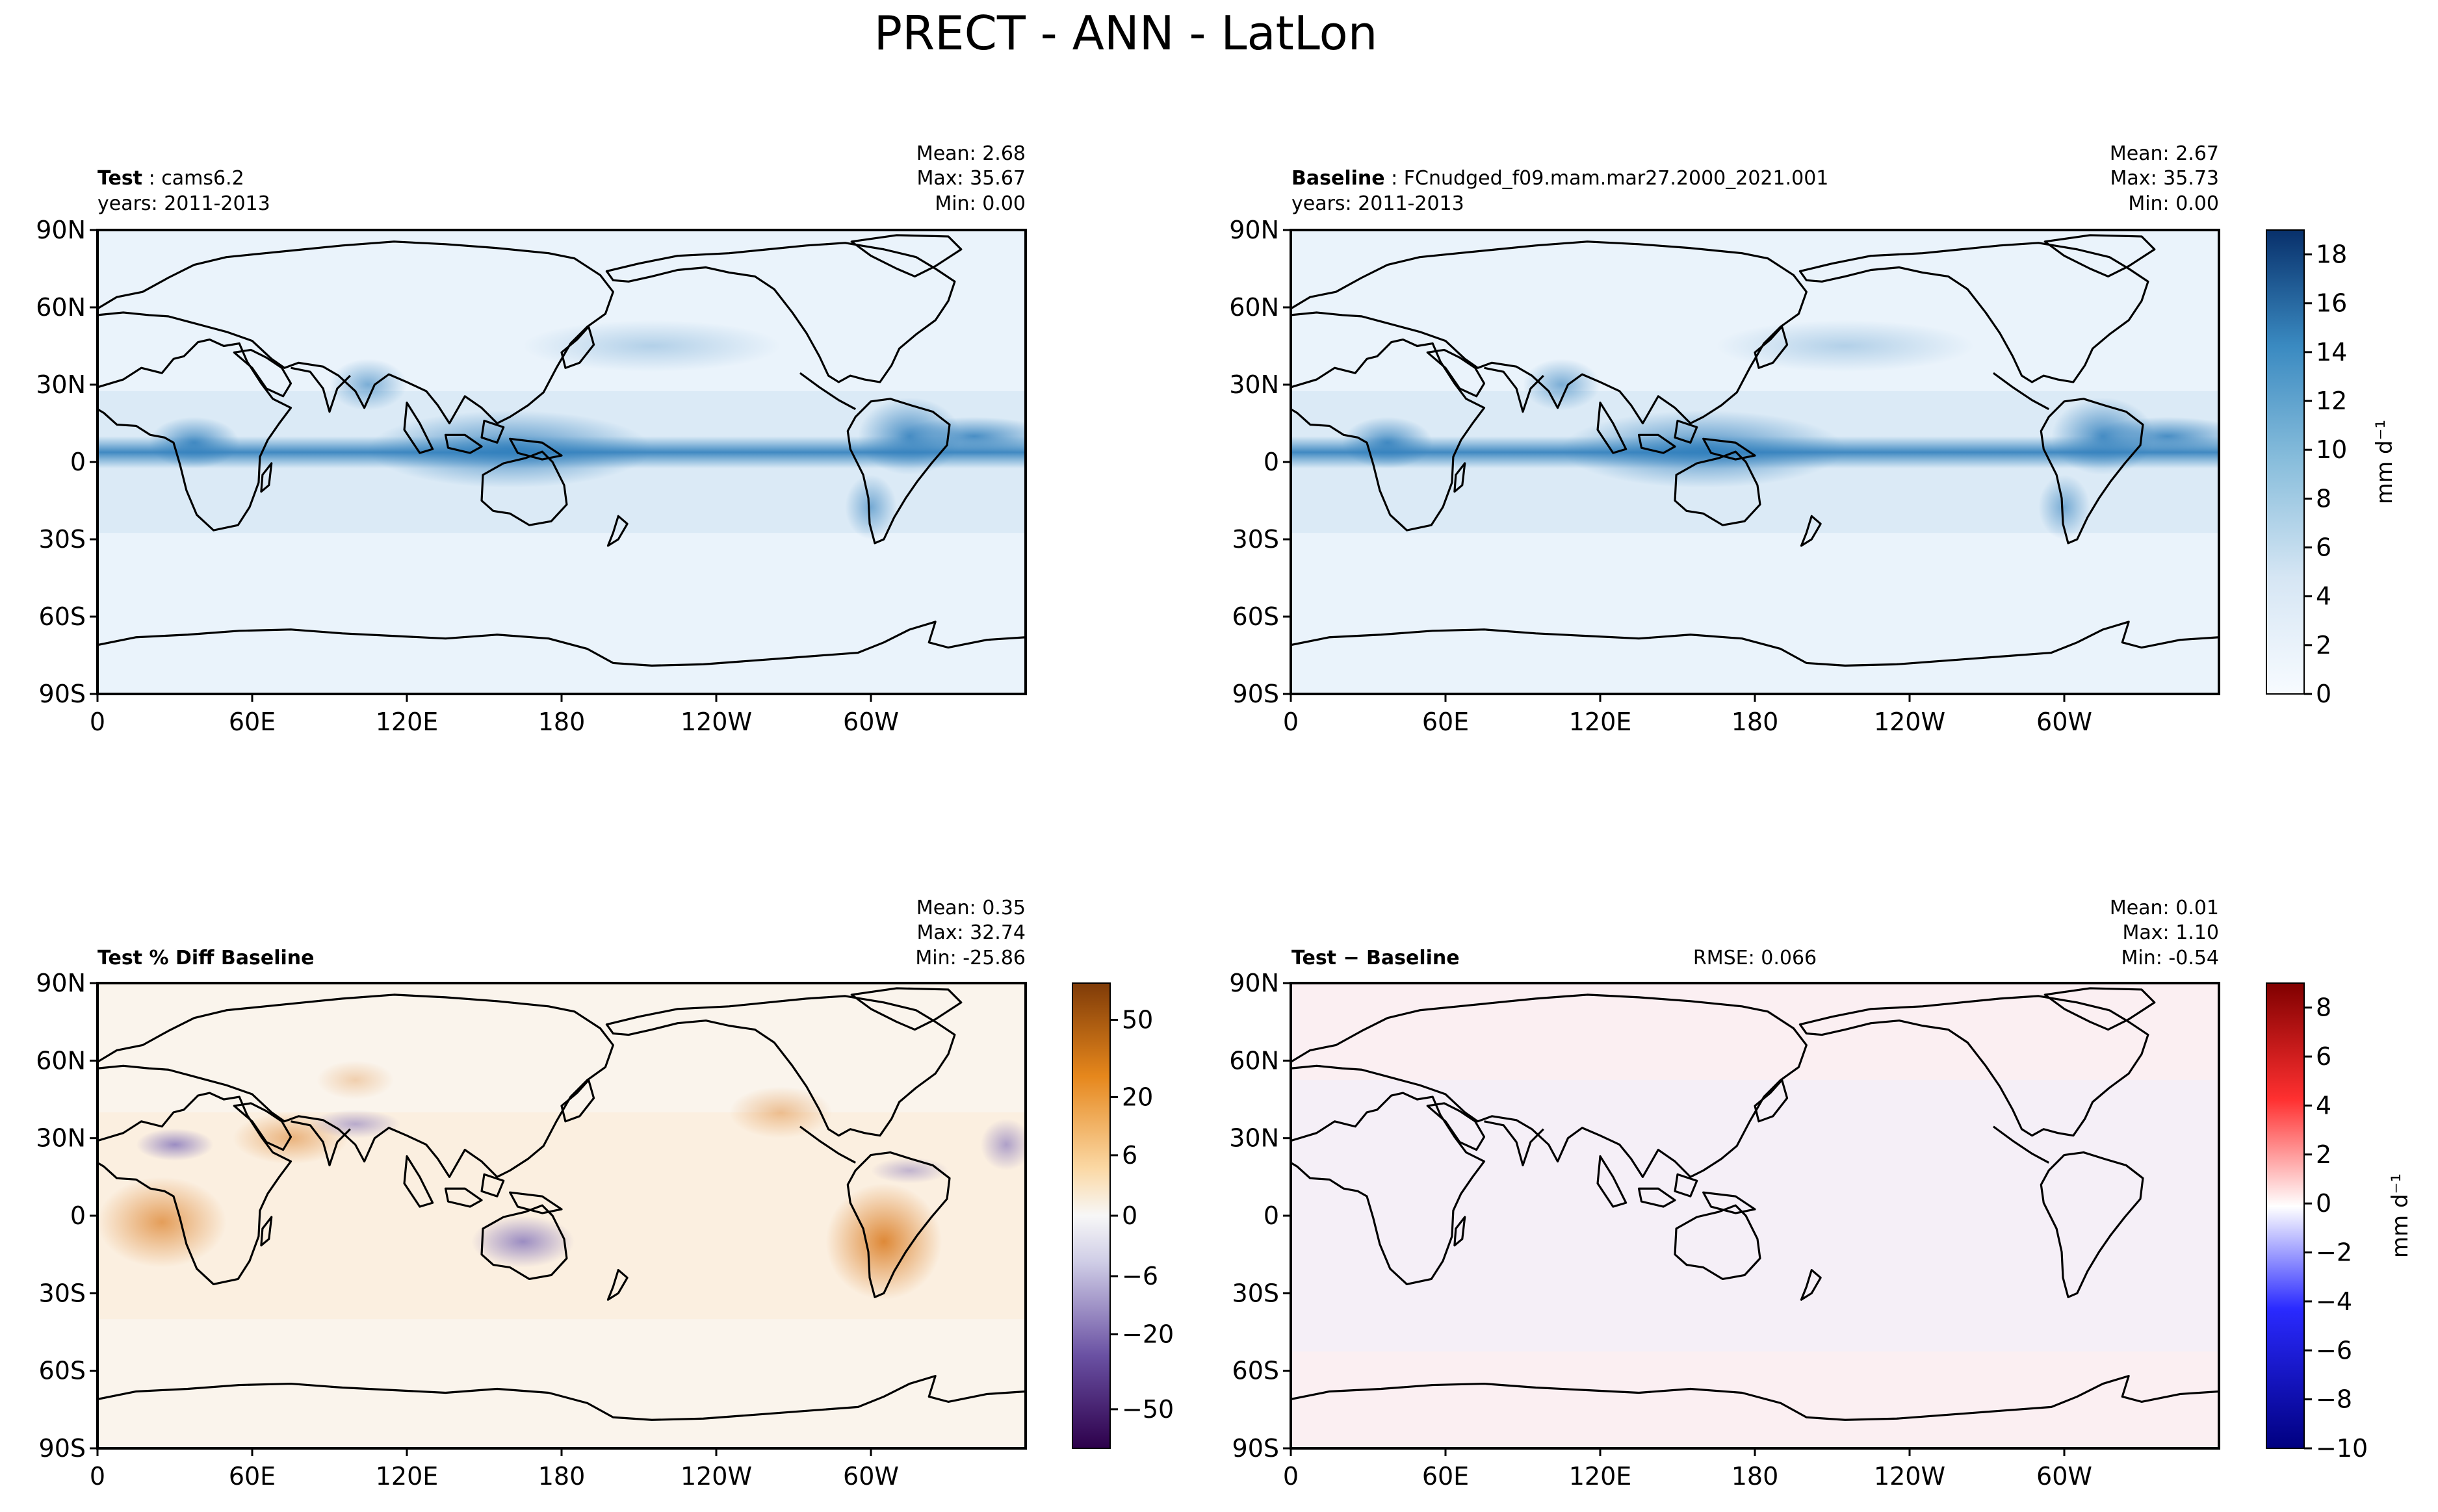  Describe the element at coordinates (61, 384) in the screenshot. I see `lat-tick-label-test-2: 30N` at that location.